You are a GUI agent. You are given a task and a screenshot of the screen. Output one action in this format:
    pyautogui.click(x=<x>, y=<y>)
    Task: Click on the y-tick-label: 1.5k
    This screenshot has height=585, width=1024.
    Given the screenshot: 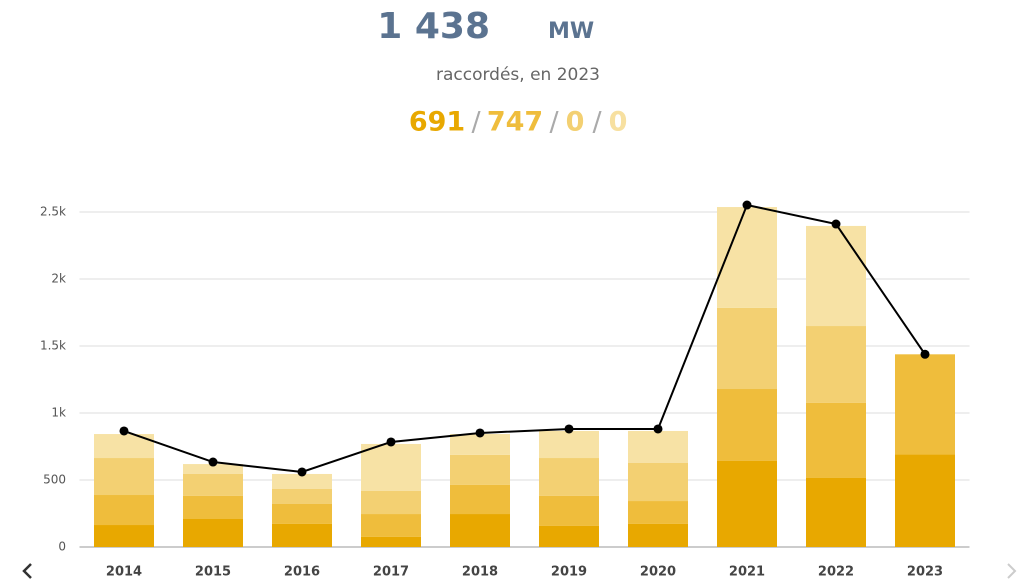 What is the action you would take?
    pyautogui.click(x=53, y=346)
    